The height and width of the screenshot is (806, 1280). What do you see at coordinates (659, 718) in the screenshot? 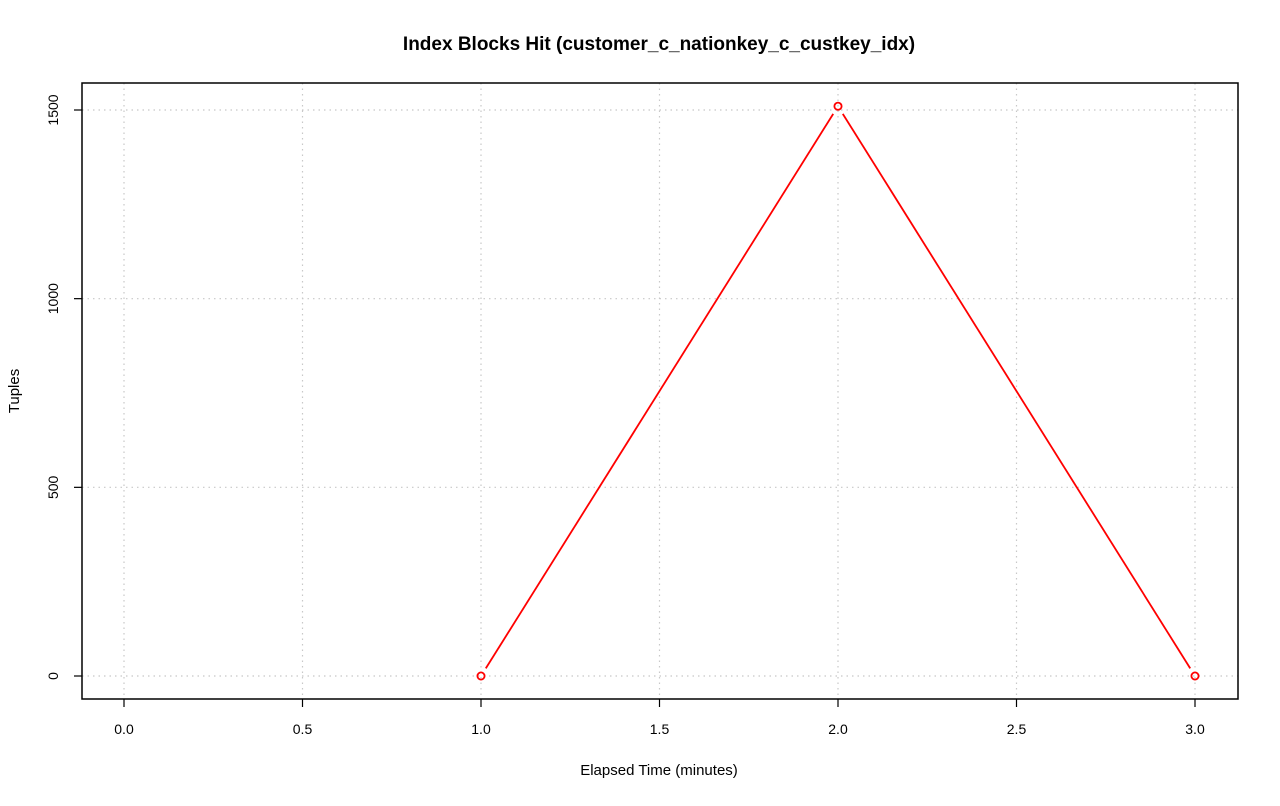
I see `x-axis: 0.0 0.5 1.0 1.5 2.0 2.5 3.0` at bounding box center [659, 718].